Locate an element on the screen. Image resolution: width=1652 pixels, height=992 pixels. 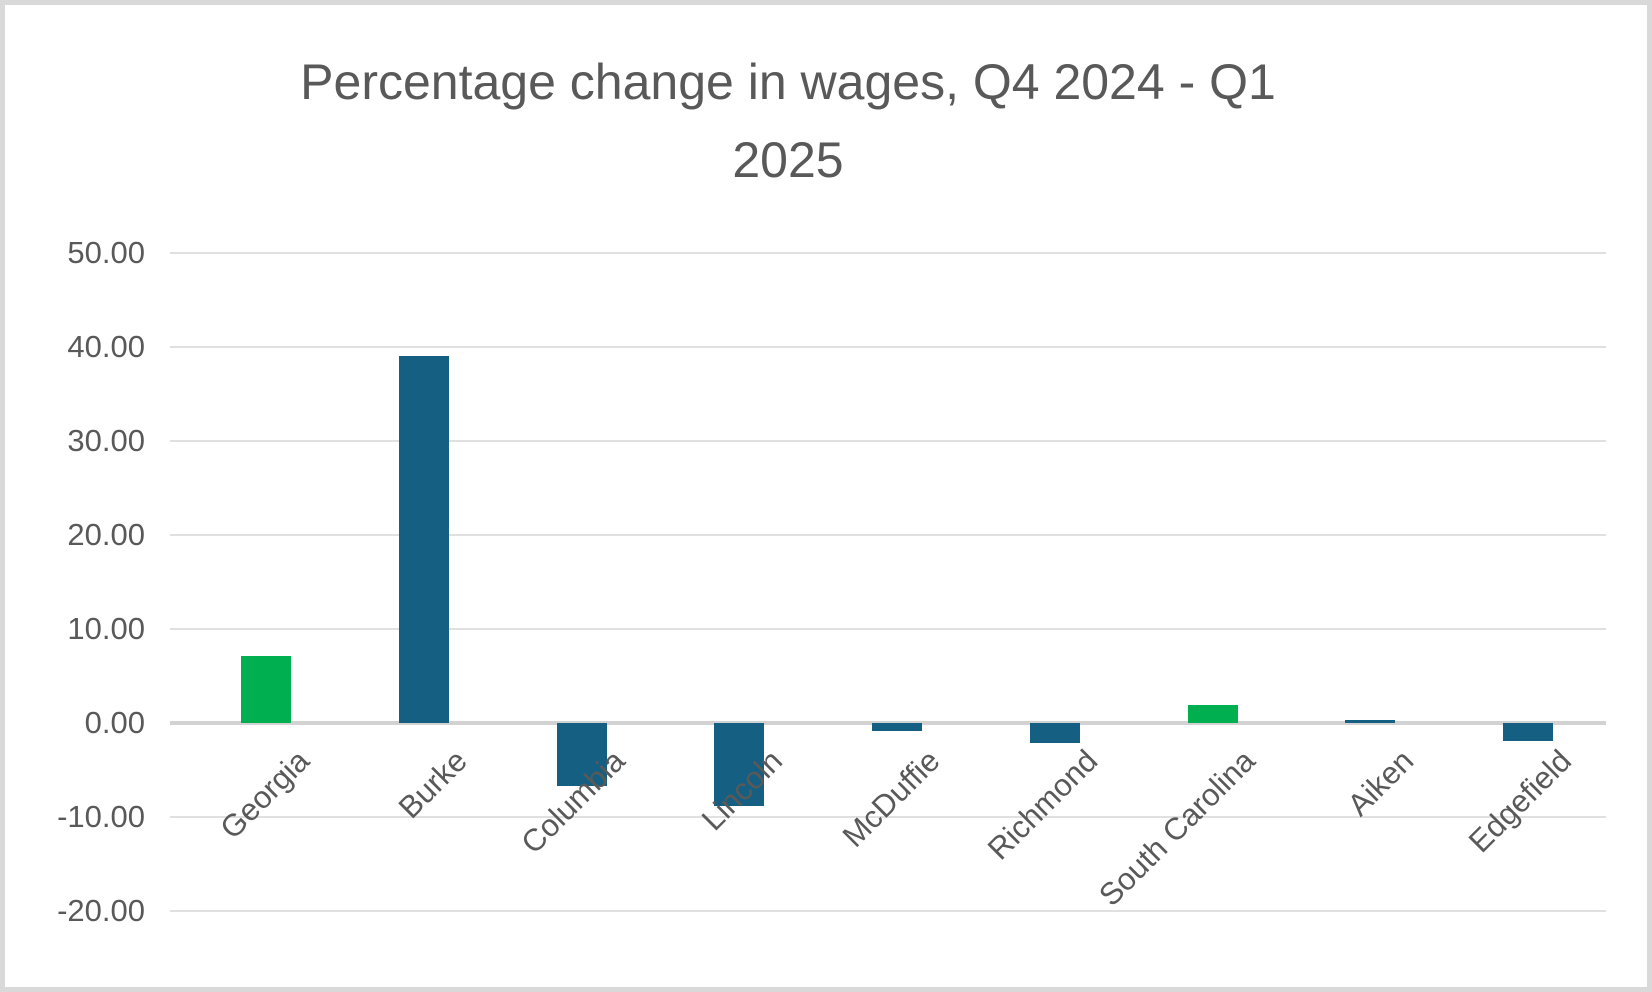
bar-mcduffie is located at coordinates (897, 727).